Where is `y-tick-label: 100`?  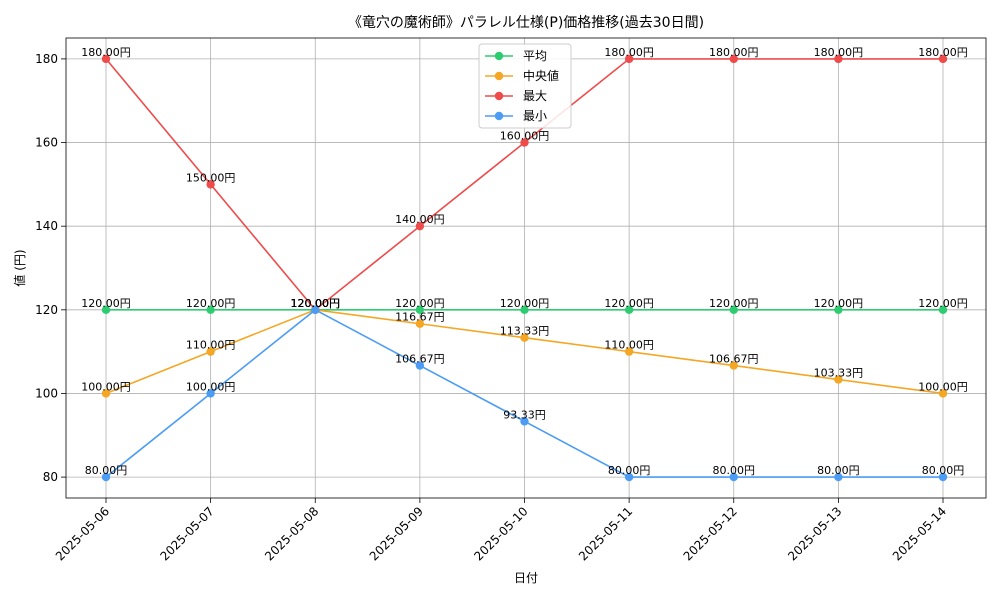 y-tick-label: 100 is located at coordinates (46, 393).